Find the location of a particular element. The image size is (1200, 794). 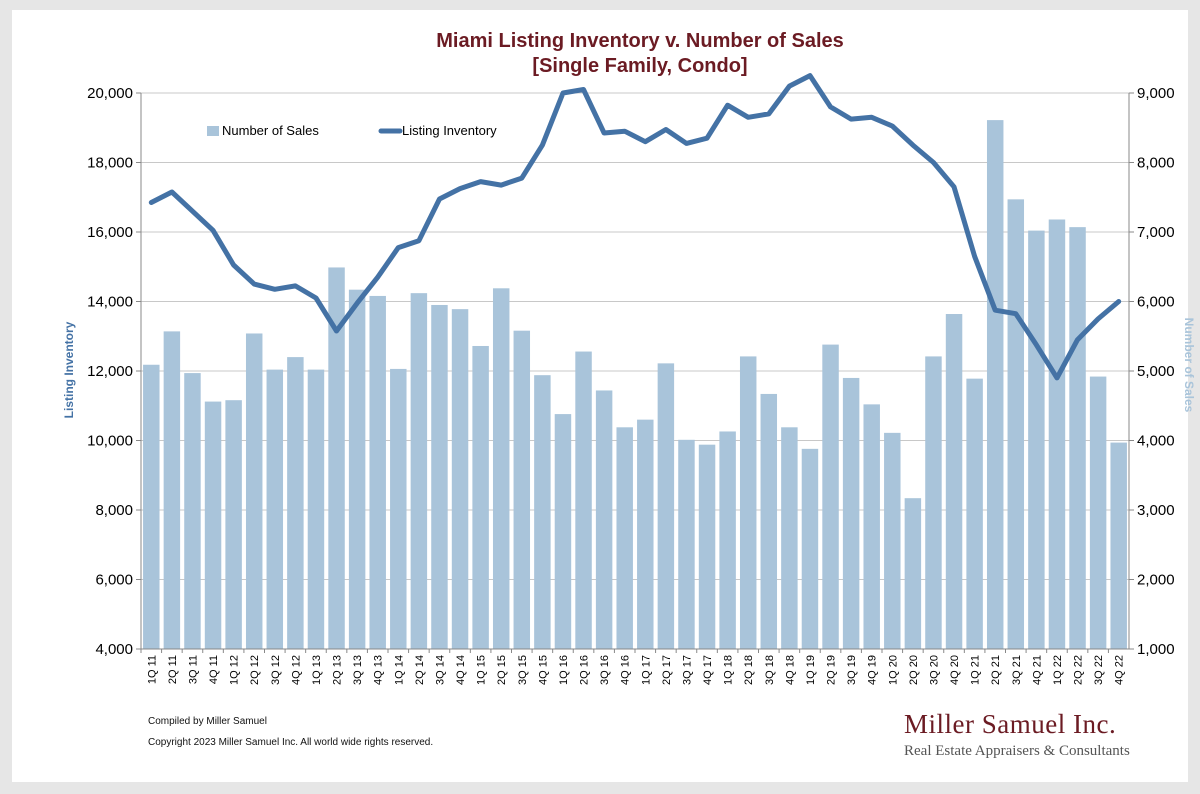

legend-label-inventory: Listing Inventory is located at coordinates (449, 130).